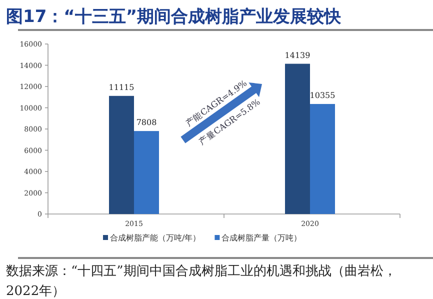 Image resolution: width=433 pixels, height=299 pixels. What do you see at coordinates (202, 281) in the screenshot?
I see `source-note: 数据来源：“十四五”期间中国合成树脂工业的机遇和挑战（曲岩松，2022年）` at bounding box center [202, 281].